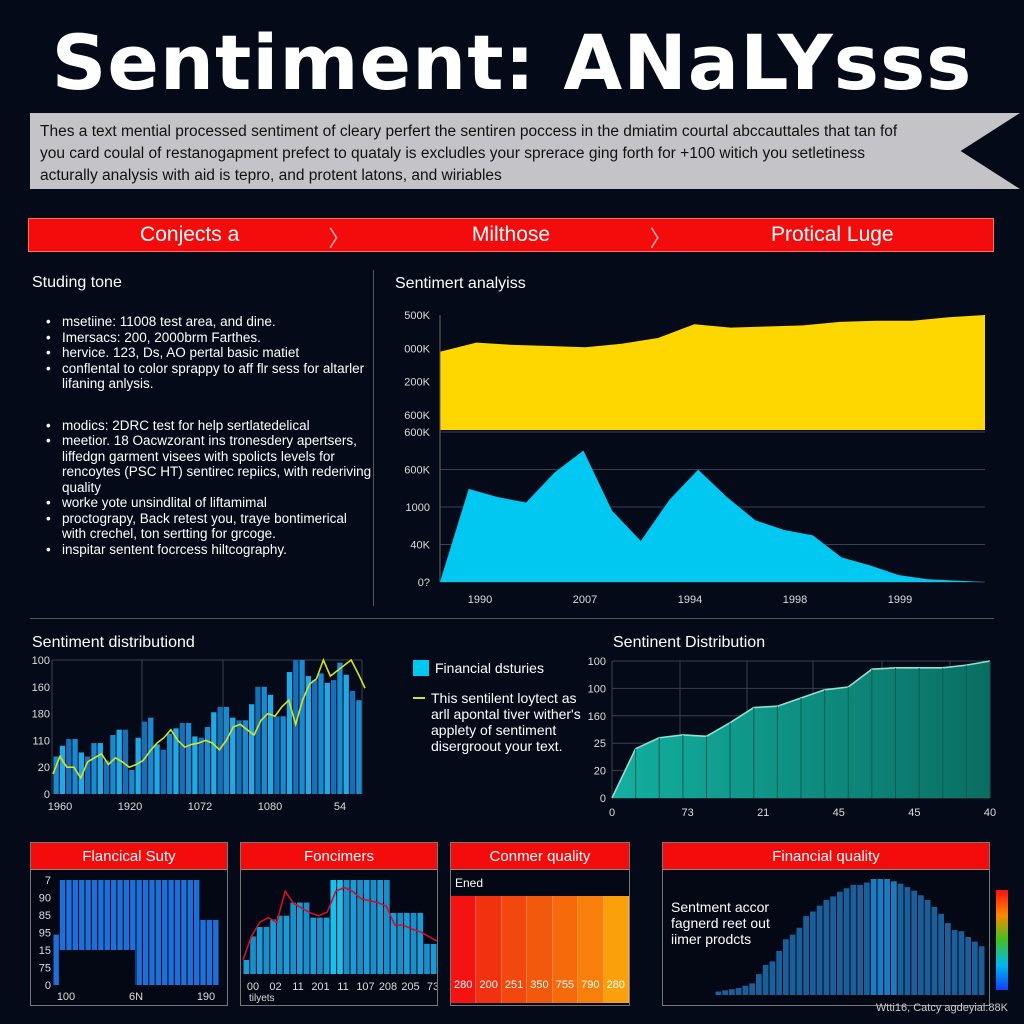 This screenshot has height=1024, width=1024. I want to click on y-tick-label: 20, so click(44, 768).